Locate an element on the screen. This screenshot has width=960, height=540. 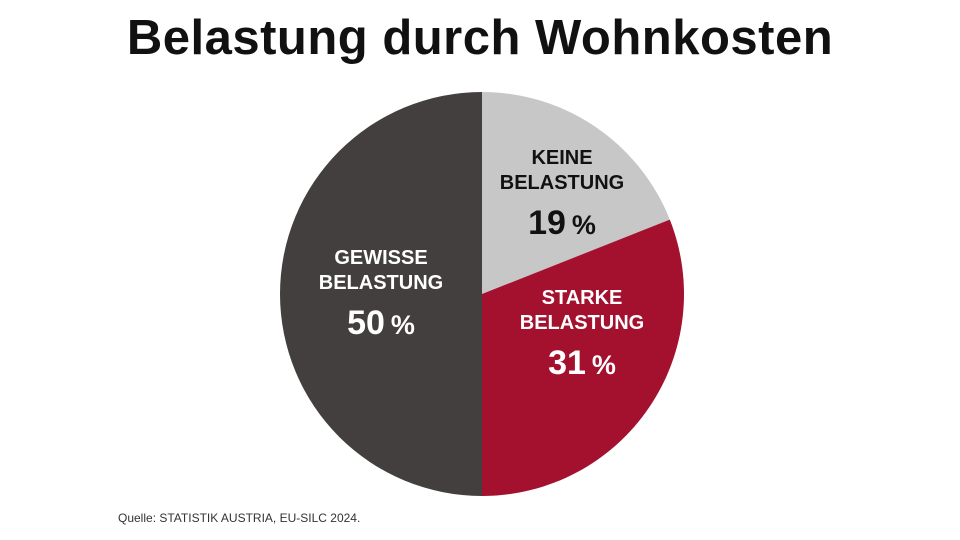
slice-value-label: 19% is located at coordinates (562, 223).